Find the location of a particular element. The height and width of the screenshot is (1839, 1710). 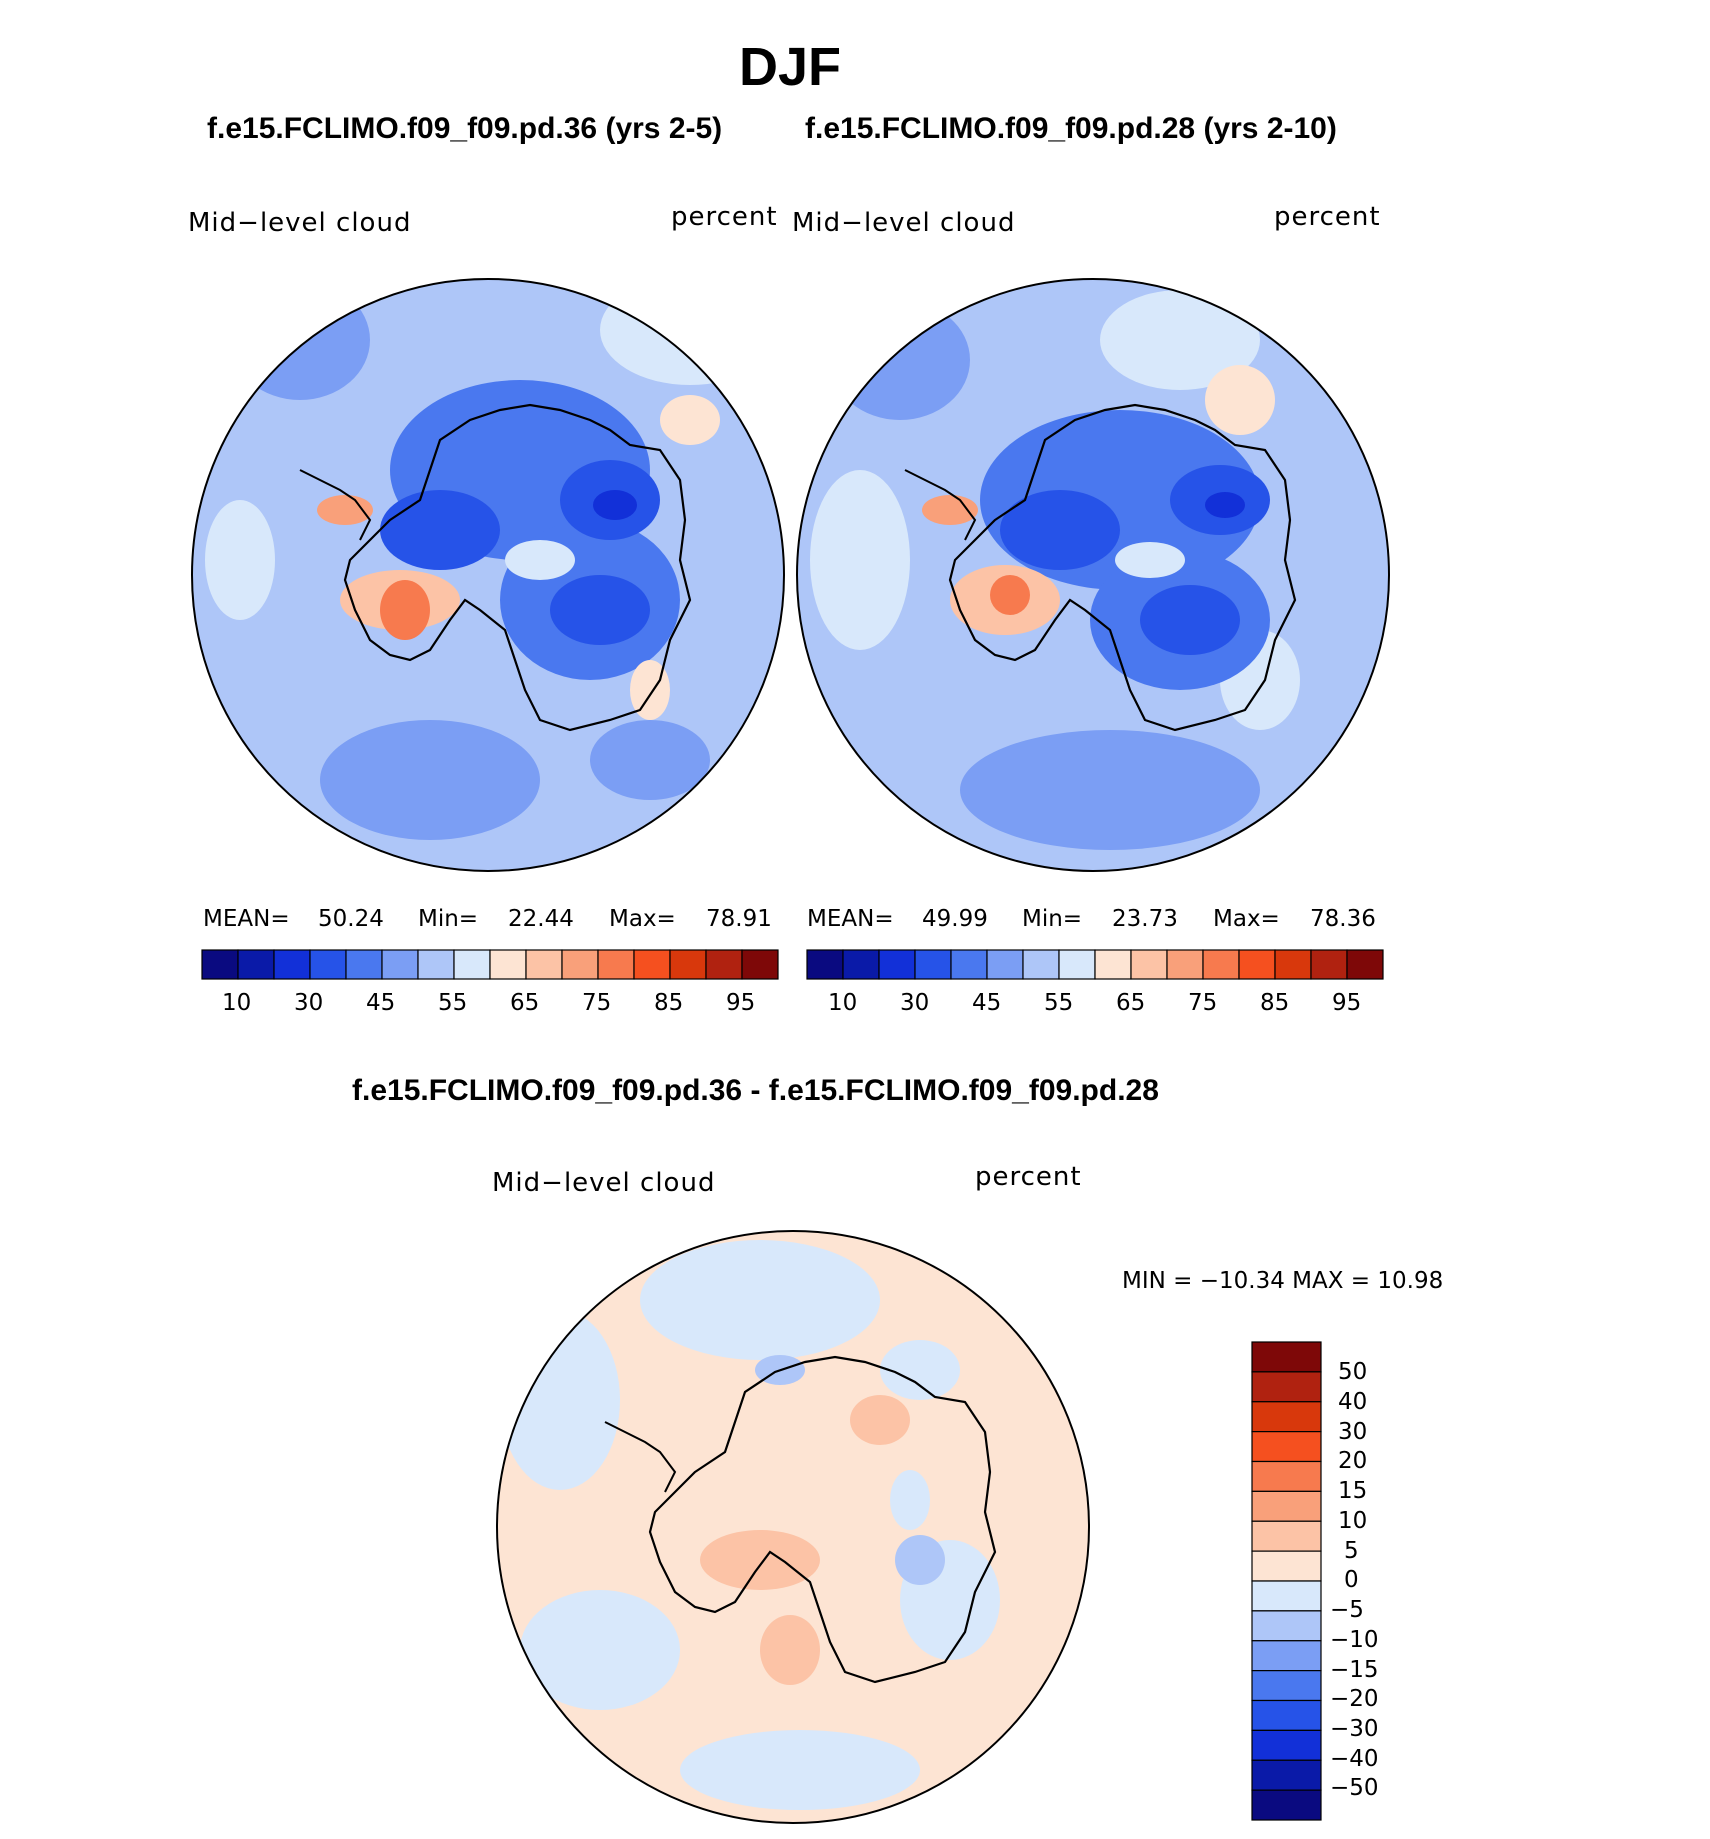

right-tick-label: 85 is located at coordinates (1275, 1003).